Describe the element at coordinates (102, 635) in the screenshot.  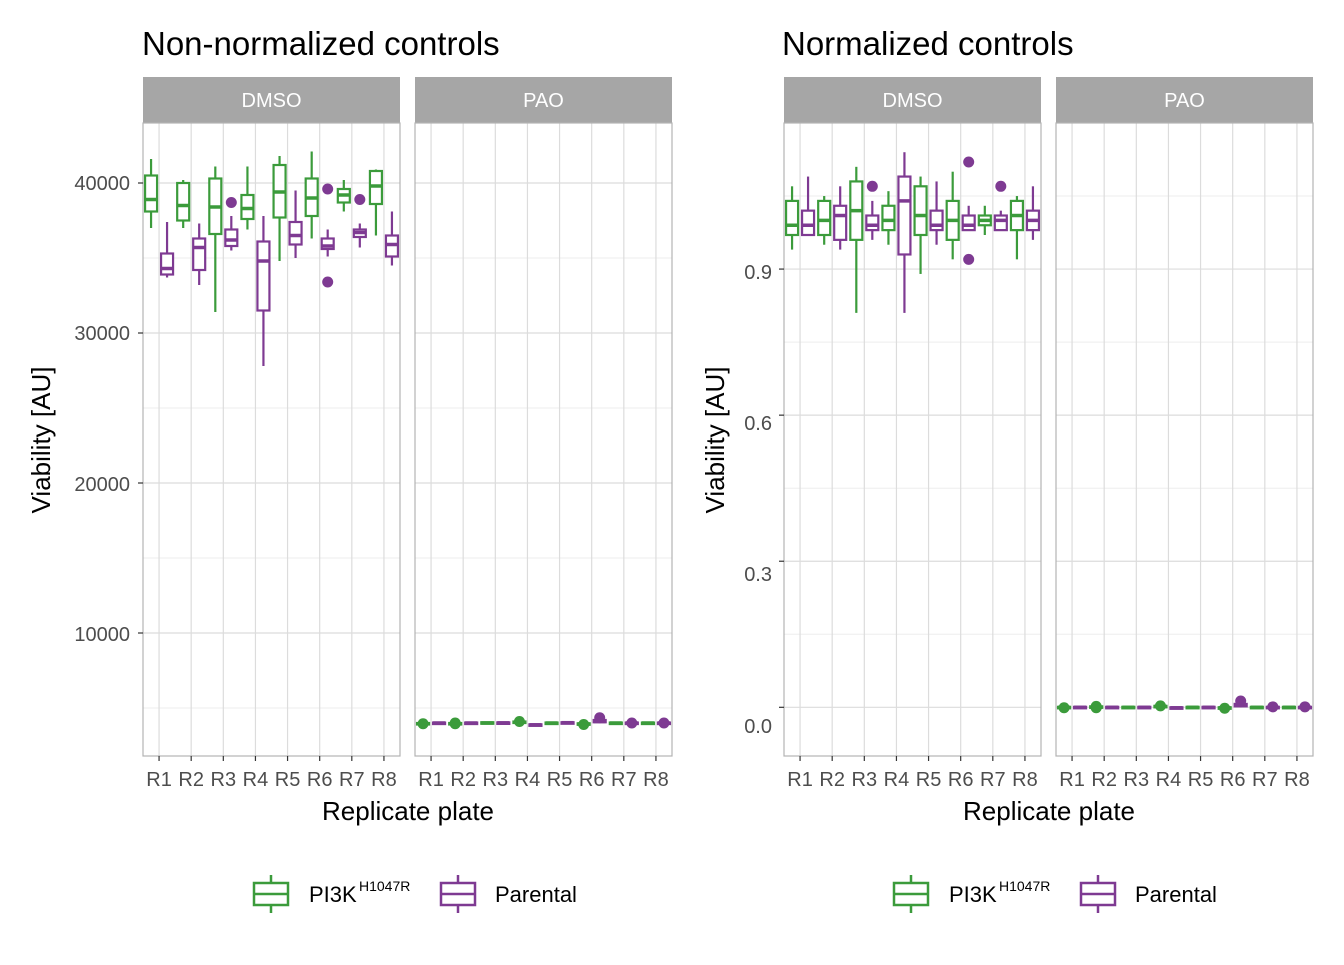
I see `y-tick-label: 10000` at that location.